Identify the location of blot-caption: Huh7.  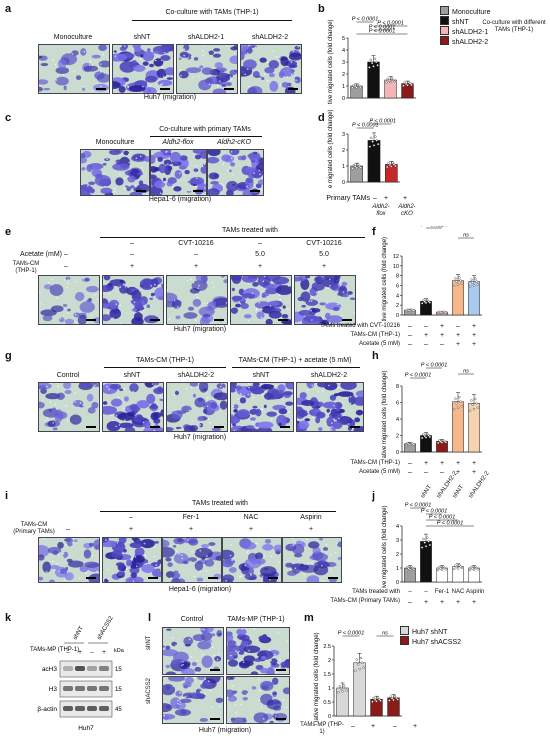
(86, 728).